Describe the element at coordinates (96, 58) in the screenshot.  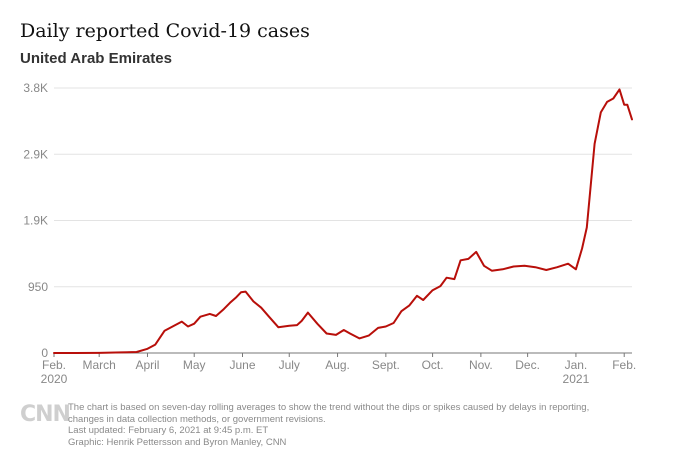
I see `chart-subtitle: United Arab Emirates` at that location.